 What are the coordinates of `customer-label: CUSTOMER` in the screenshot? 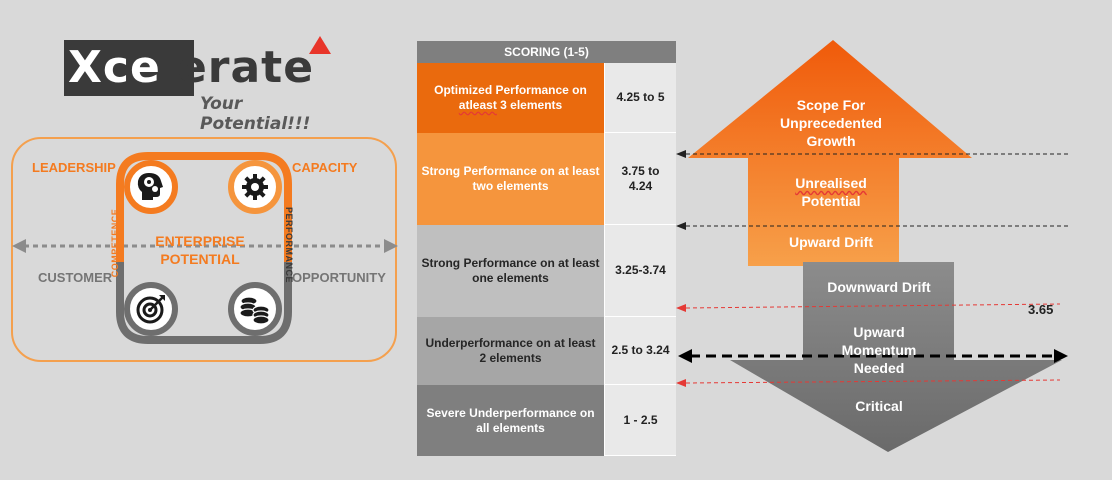 It's located at (75, 277).